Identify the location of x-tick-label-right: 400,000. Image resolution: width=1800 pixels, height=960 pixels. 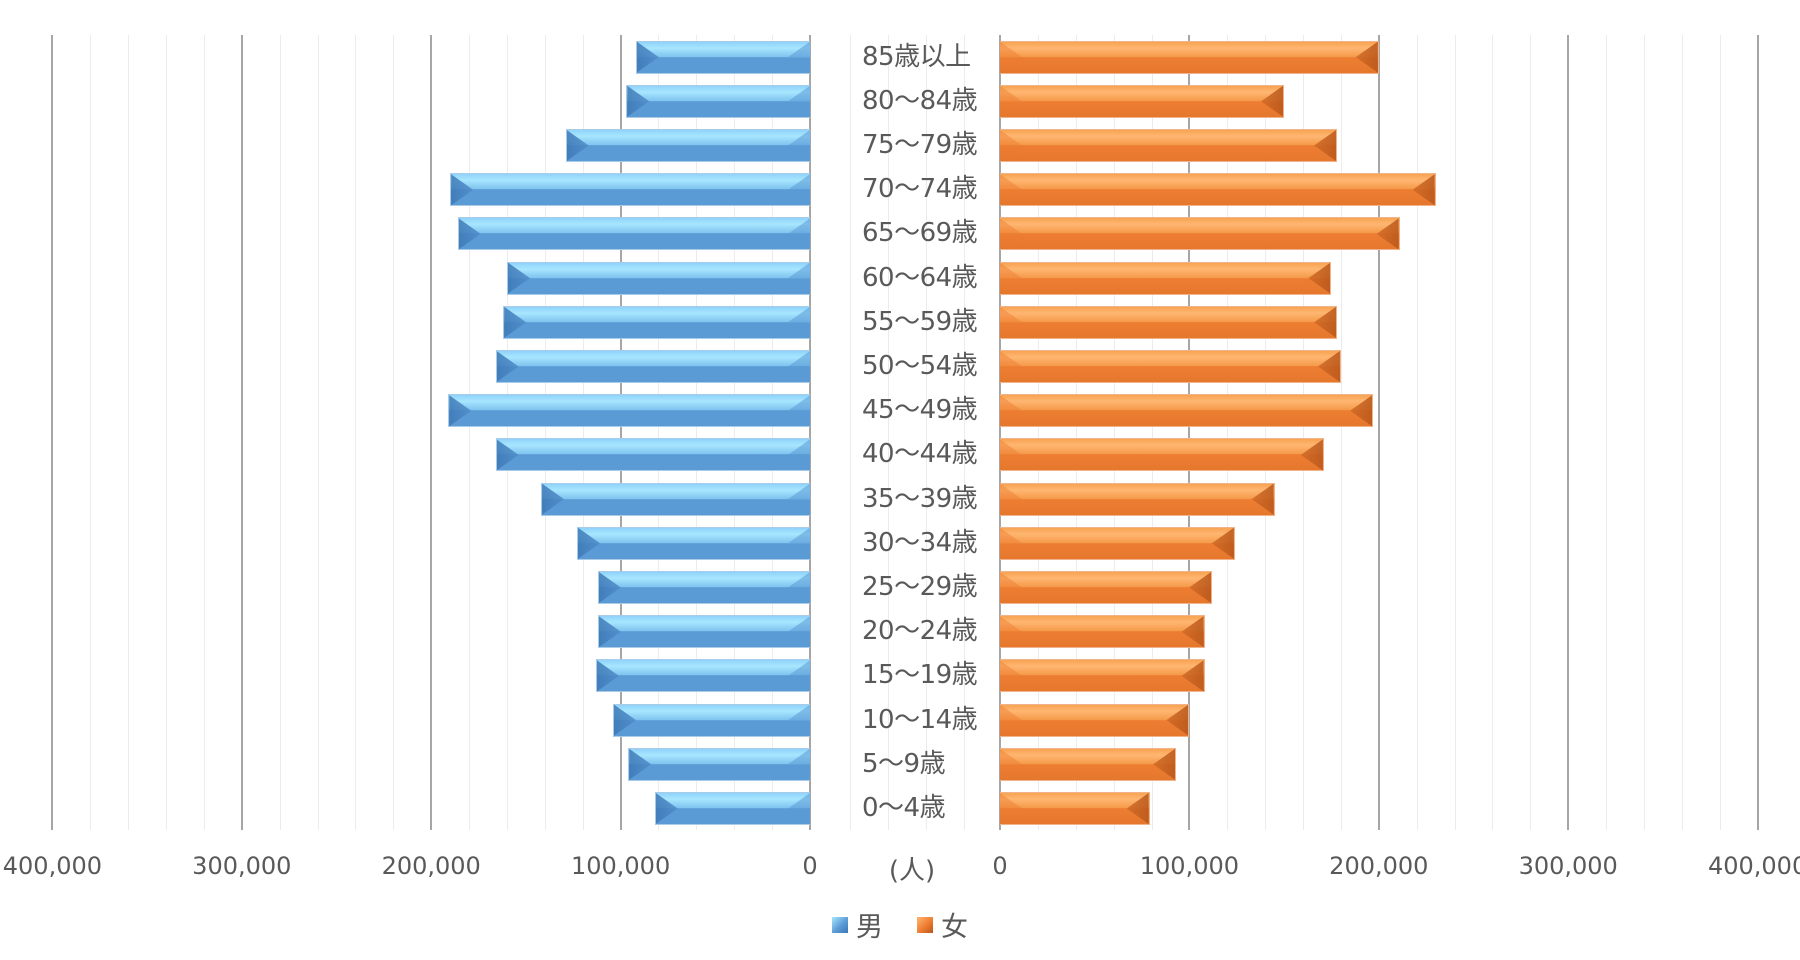
(1753, 866).